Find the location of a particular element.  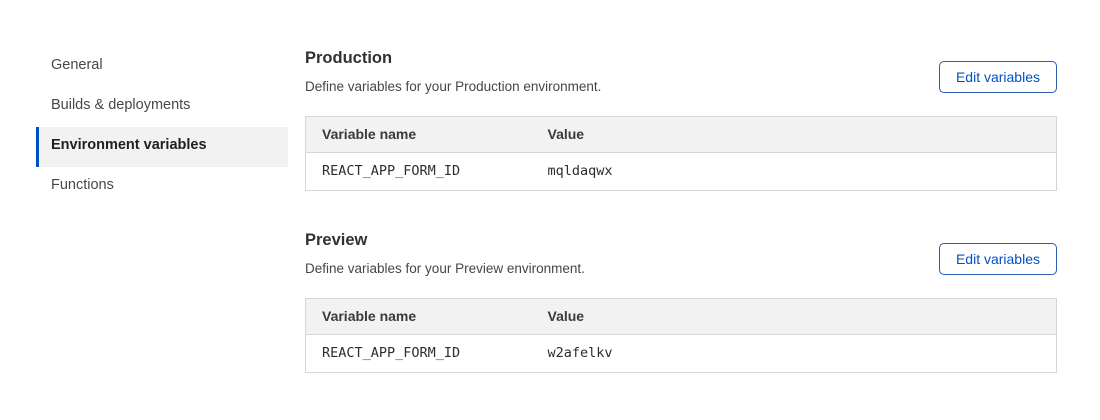

table-row: REACT_APP_FORM_ID w2afelkv is located at coordinates (681, 353).